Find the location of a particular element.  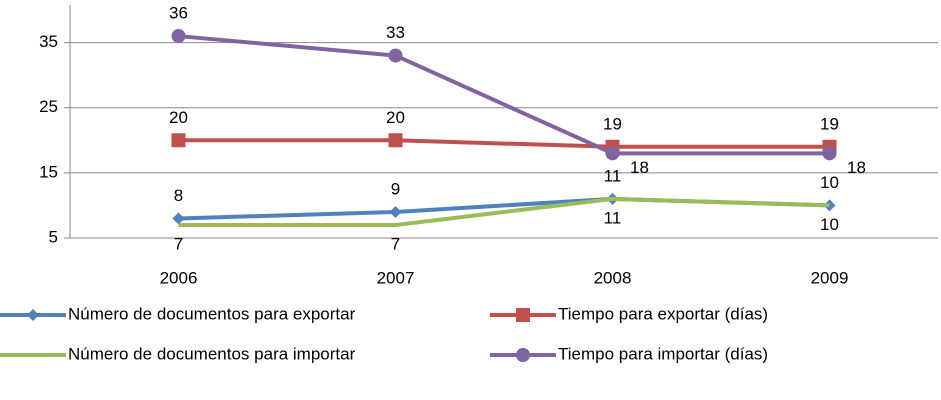

legend-label: Número de documentos para exportar is located at coordinates (212, 313).